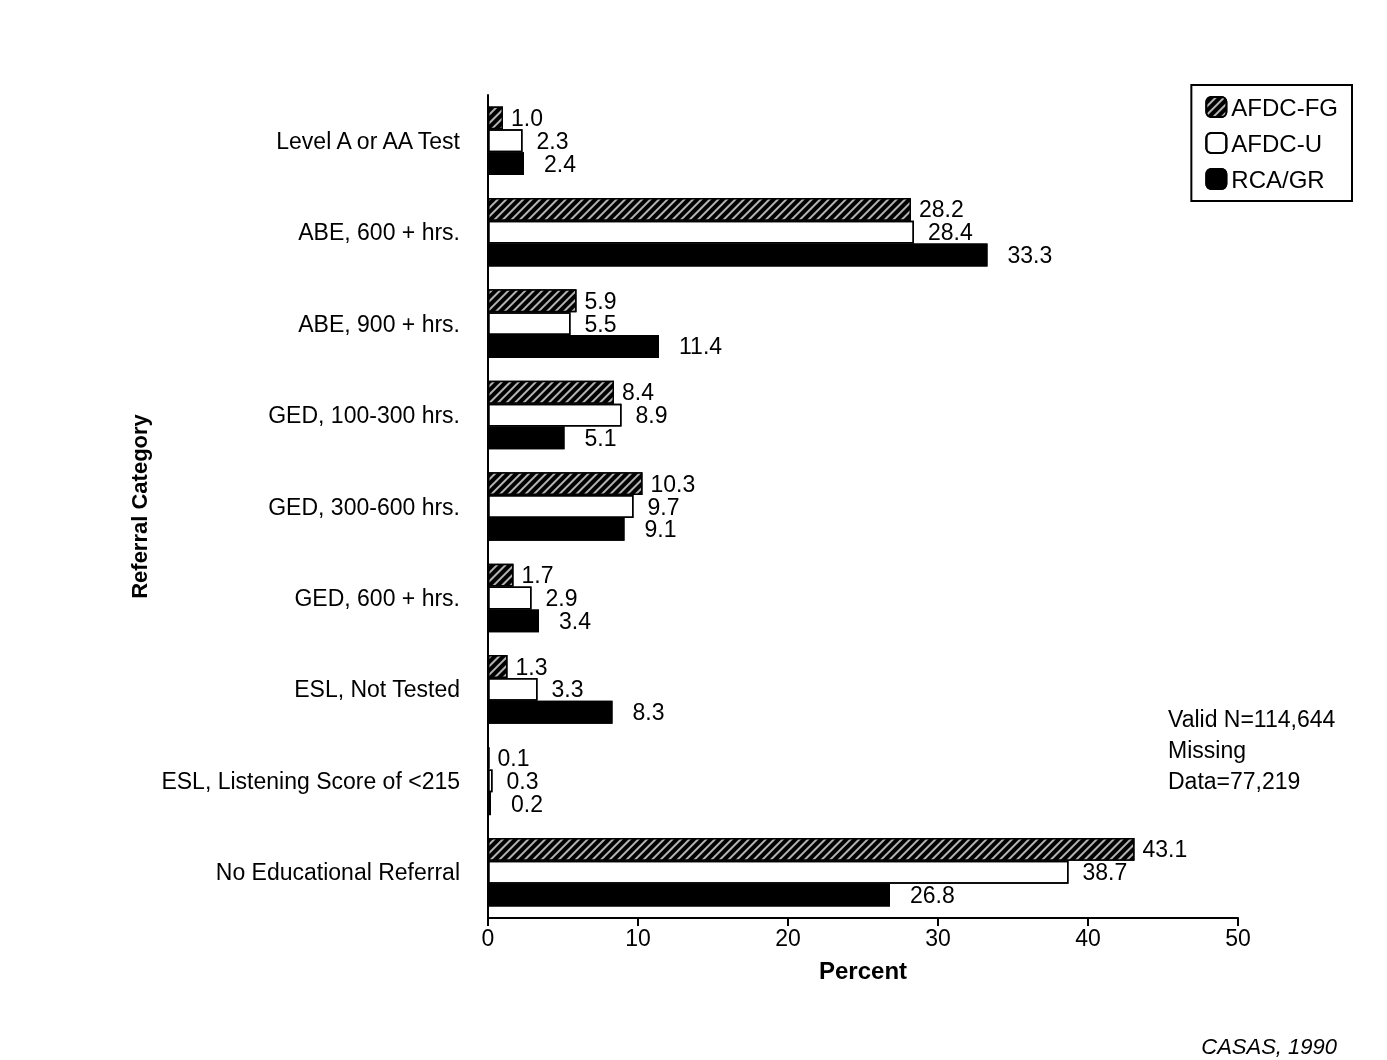 This screenshot has width=1387, height=1060. What do you see at coordinates (379, 323) in the screenshot?
I see `y-tick-label: ABE, 900 + hrs.` at bounding box center [379, 323].